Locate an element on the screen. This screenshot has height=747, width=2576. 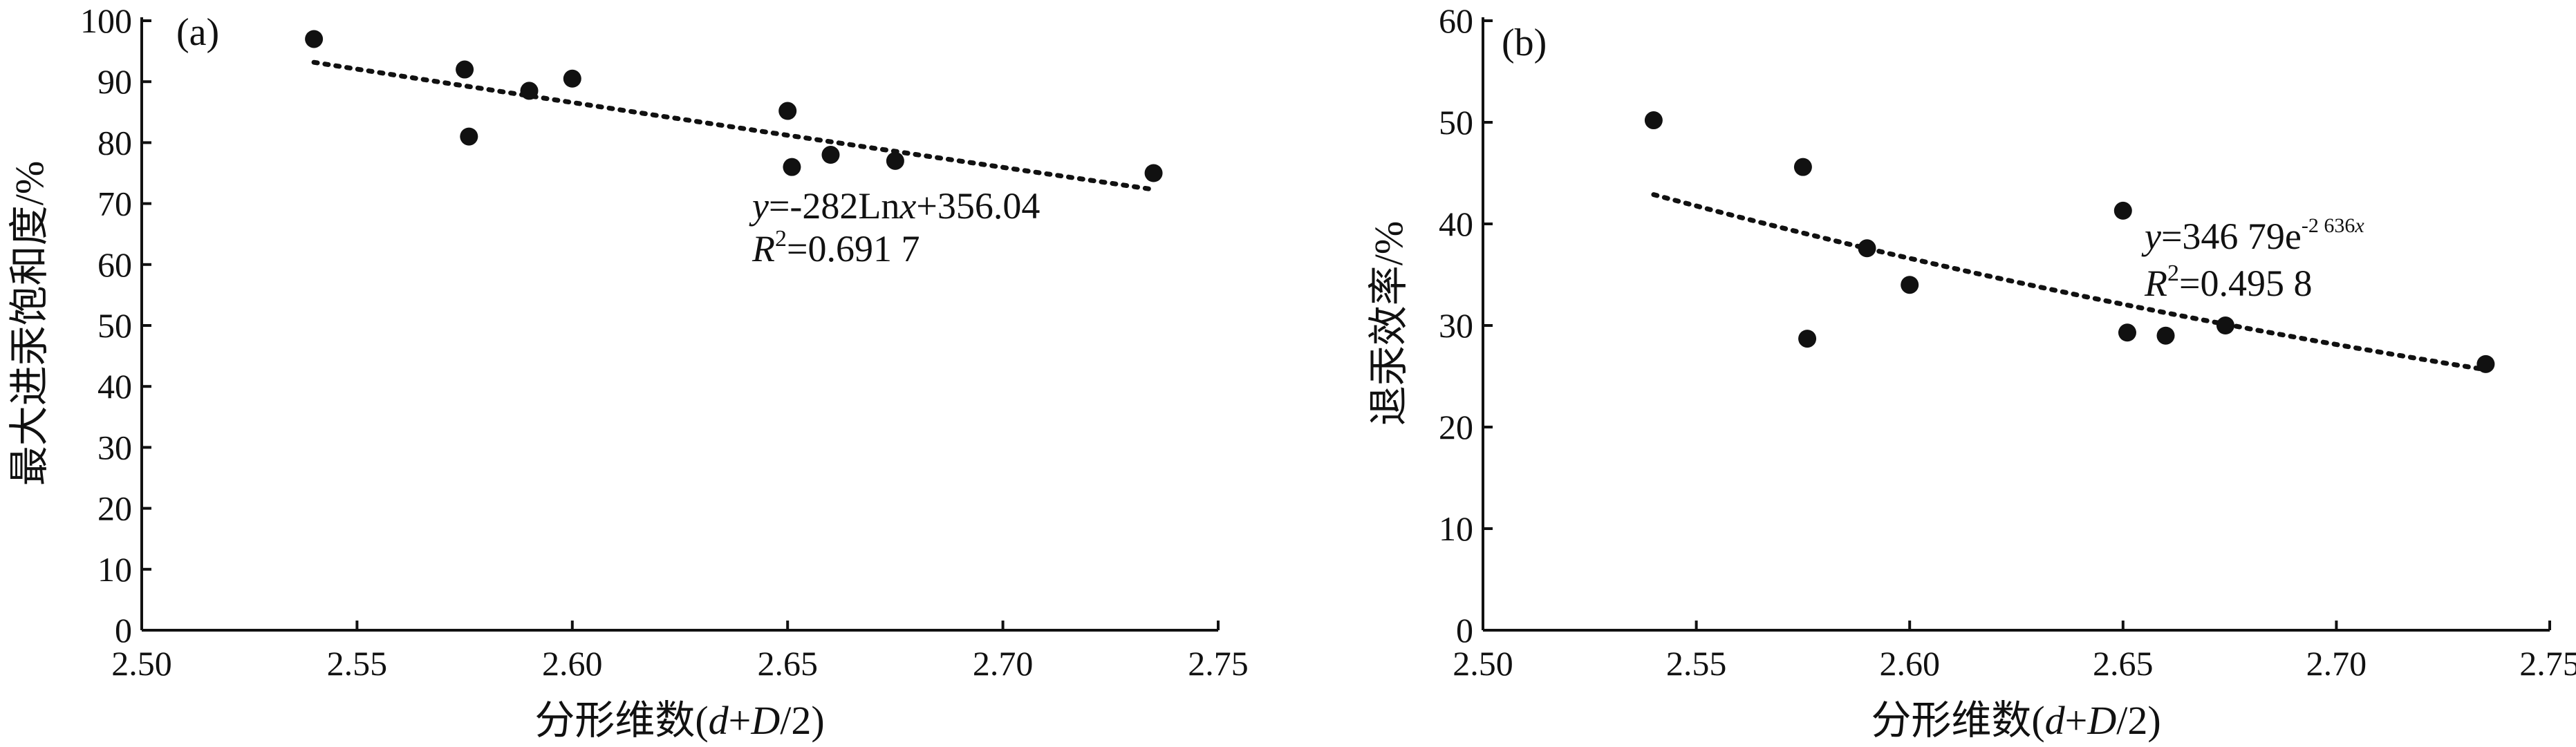
x-tick-label-b-2: 2.60 is located at coordinates (1909, 663).